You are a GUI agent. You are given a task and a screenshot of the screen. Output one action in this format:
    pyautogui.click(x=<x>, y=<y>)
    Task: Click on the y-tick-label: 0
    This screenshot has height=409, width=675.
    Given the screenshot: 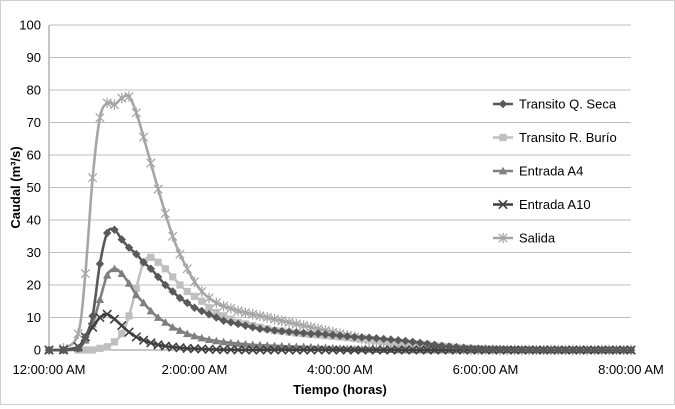 What is the action you would take?
    pyautogui.click(x=37, y=350)
    